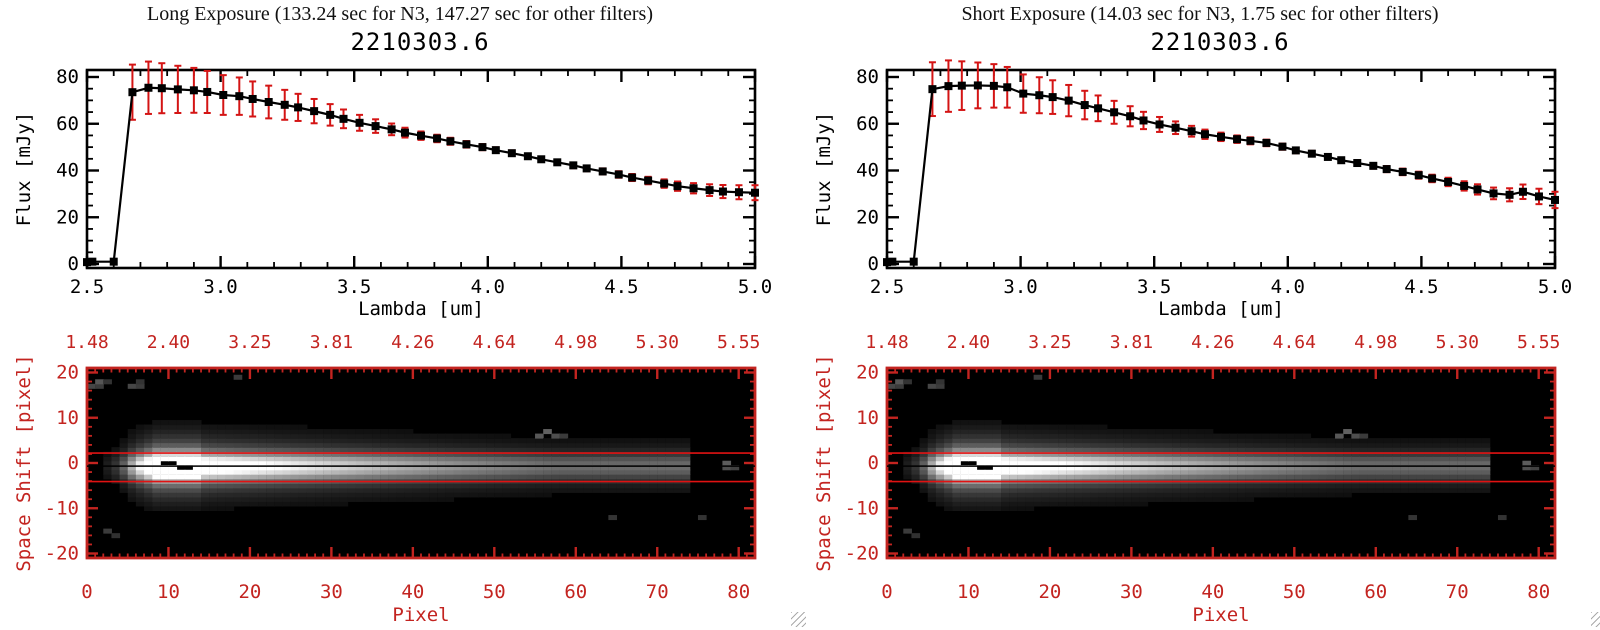  Describe the element at coordinates (331, 342) in the screenshot. I see `wavelength-tick-label: 3.81` at that location.